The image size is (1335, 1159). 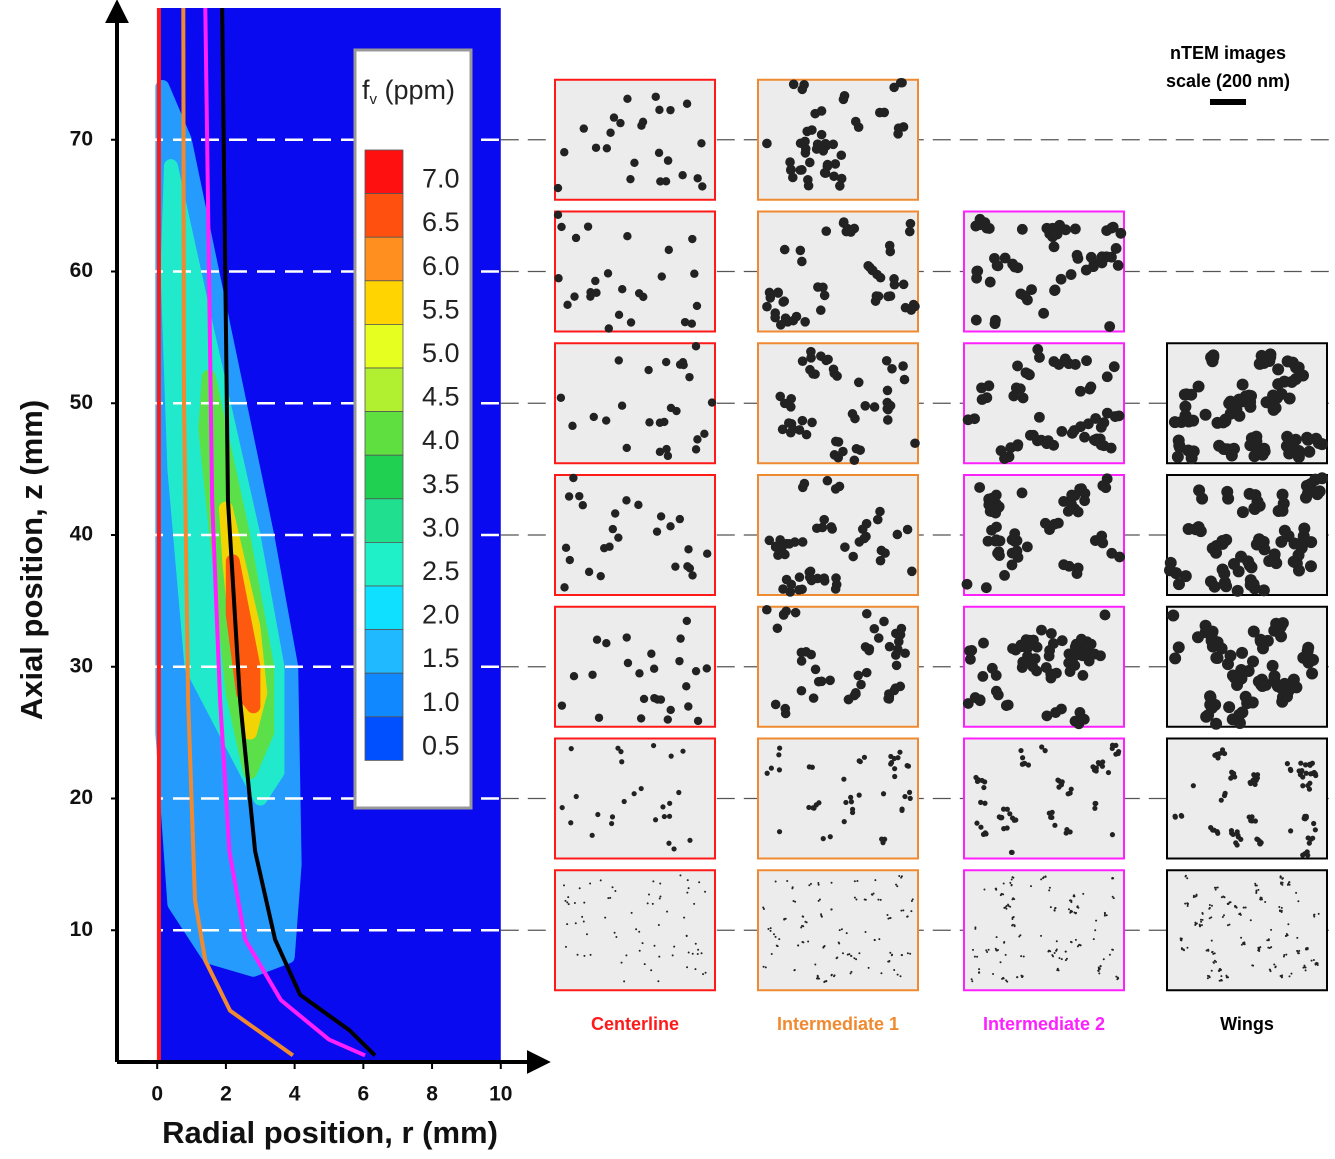 I want to click on colorbar-label: 2.0, so click(x=441, y=615).